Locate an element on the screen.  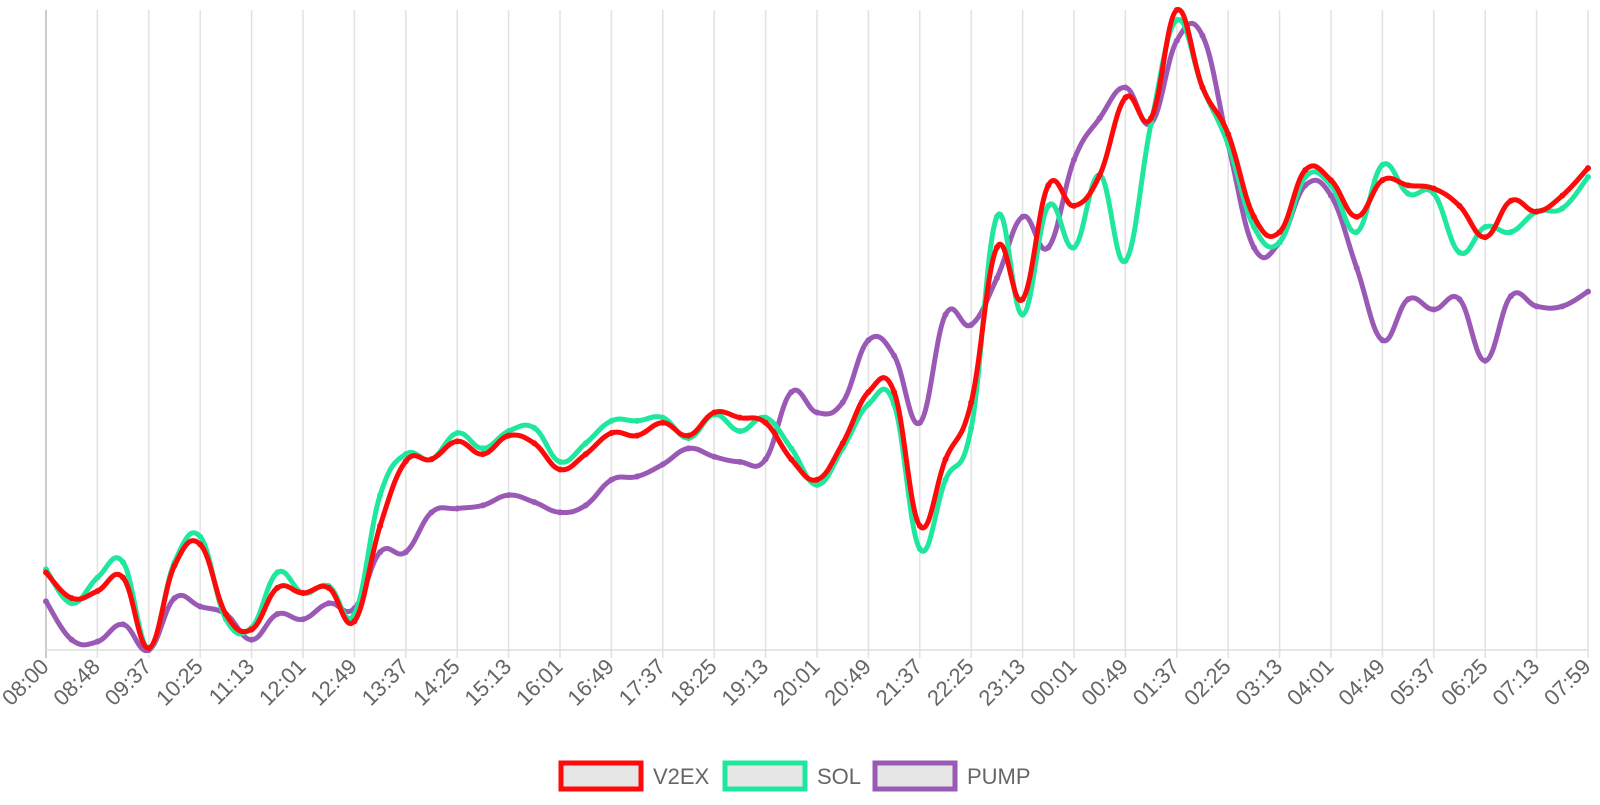
legend-item: SOL is located at coordinates (791, 776).